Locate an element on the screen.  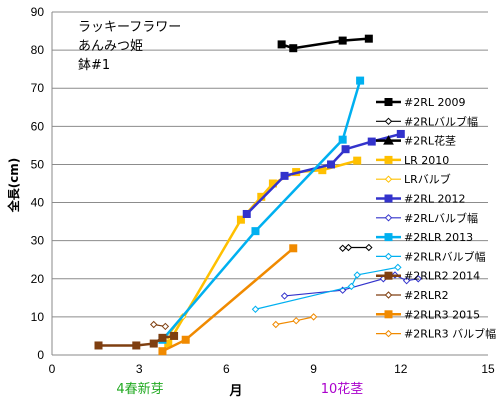
x-tick-label: 9 is located at coordinates (313, 369).